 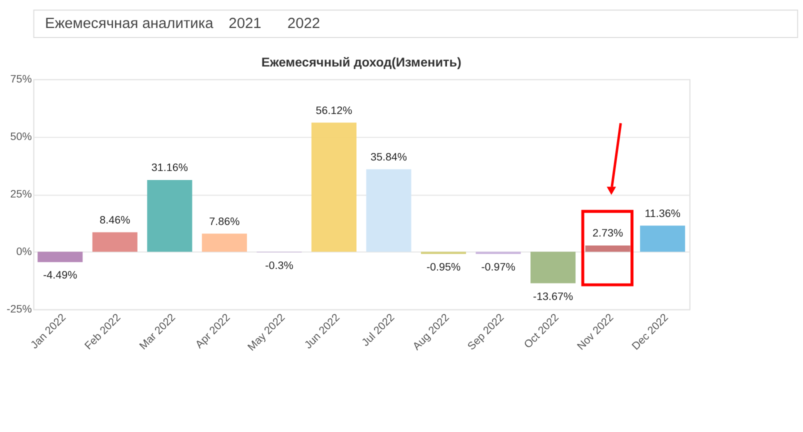 What do you see at coordinates (21, 137) in the screenshot?
I see `y-tick-label: 50%` at bounding box center [21, 137].